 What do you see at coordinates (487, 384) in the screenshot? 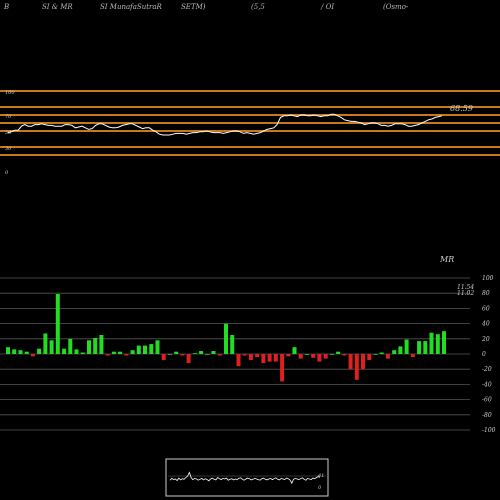
I see `mrsi-tick-label-7: -40` at bounding box center [487, 384].